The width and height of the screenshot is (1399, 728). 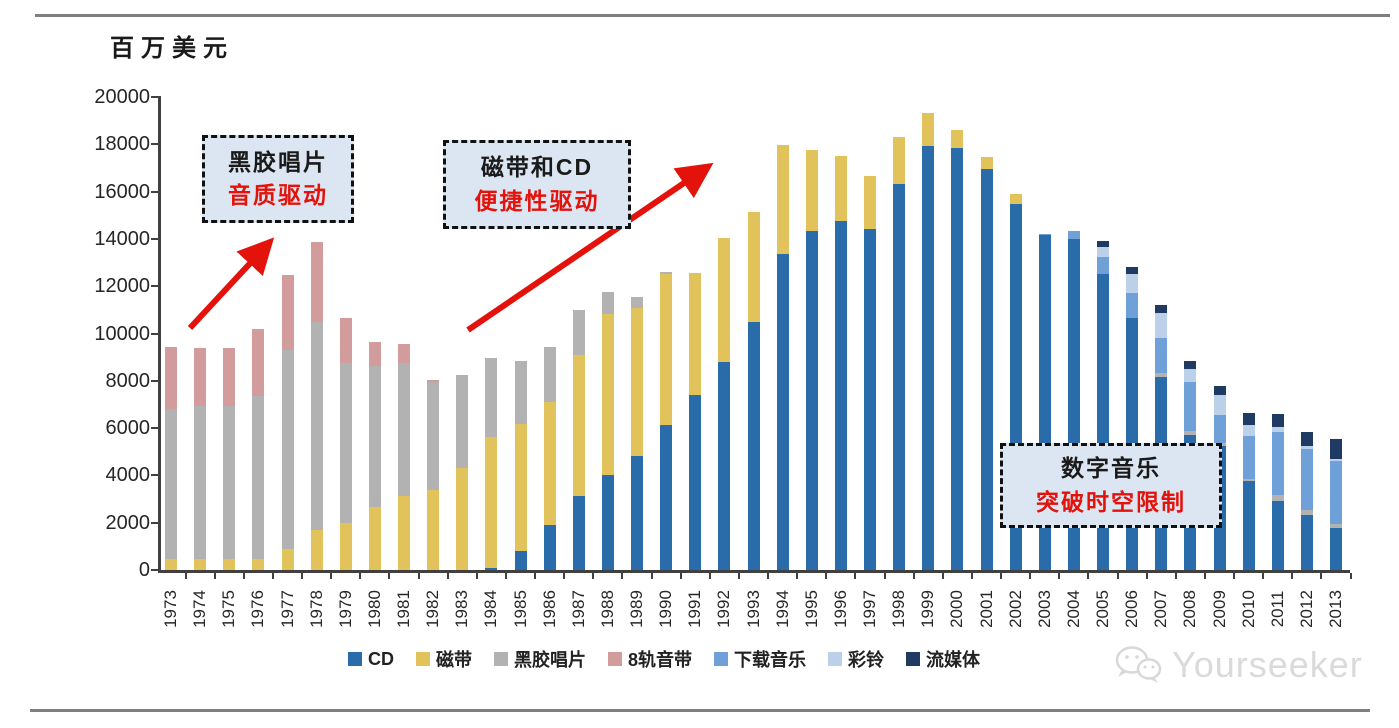 What do you see at coordinates (1237, 665) in the screenshot?
I see `watermark: Yourseeker` at bounding box center [1237, 665].